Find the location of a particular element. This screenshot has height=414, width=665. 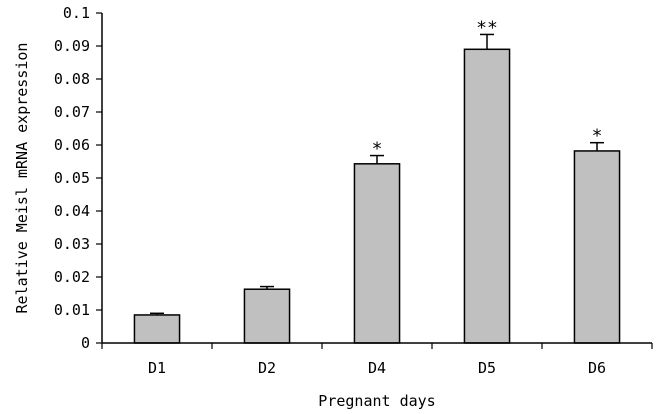

y-tick-label: 0.04 is located at coordinates (72, 211).